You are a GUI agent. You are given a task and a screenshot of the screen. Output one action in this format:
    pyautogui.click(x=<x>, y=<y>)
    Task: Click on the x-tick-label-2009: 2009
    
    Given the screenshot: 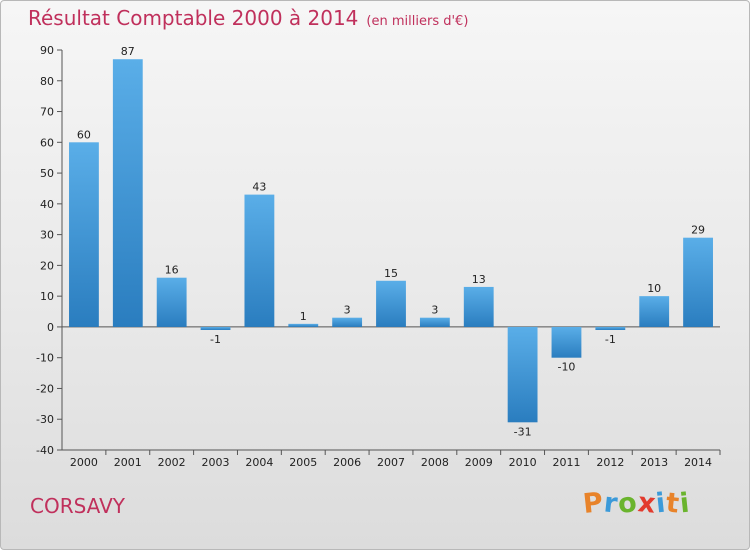 What is the action you would take?
    pyautogui.click(x=479, y=462)
    